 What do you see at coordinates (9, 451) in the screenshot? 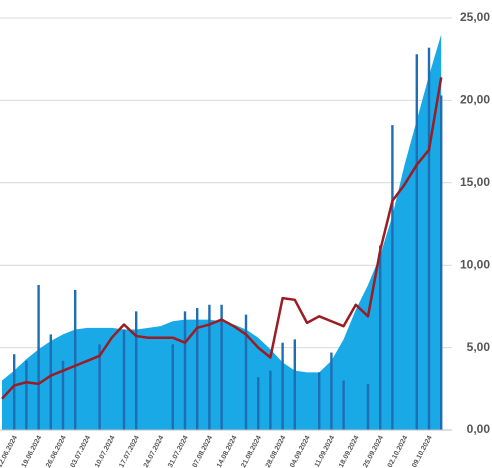
I see `x-tick-label: 12.06.2024` at bounding box center [9, 451].